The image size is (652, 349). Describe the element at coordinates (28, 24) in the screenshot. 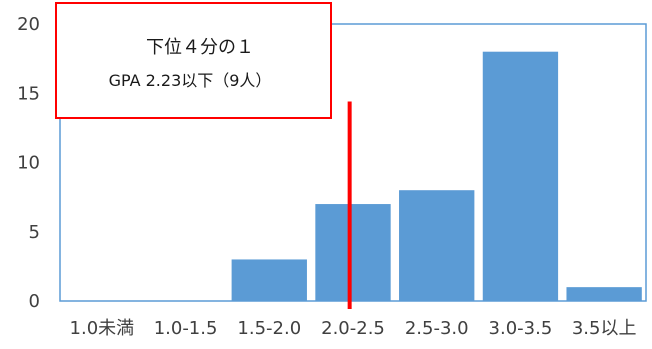

I see `y-tick-label: 20` at that location.